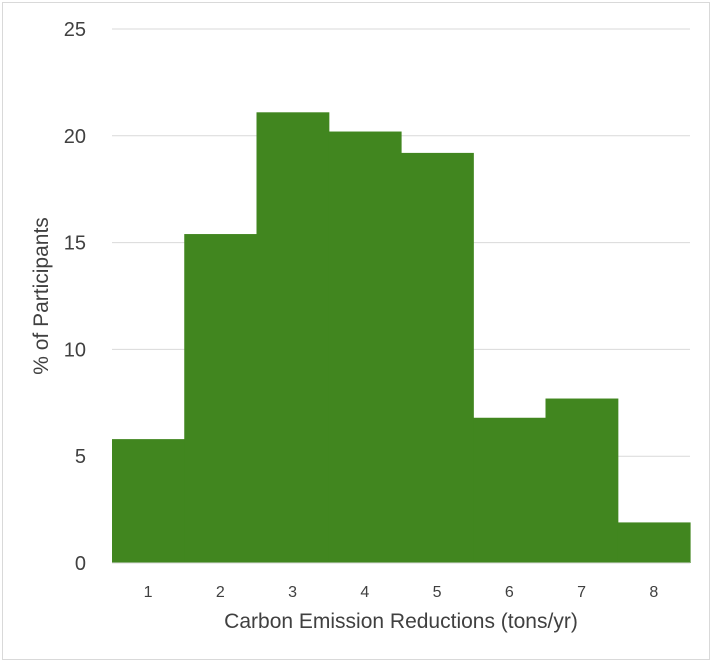 This screenshot has width=714, height=664. I want to click on y-tick-label: 0, so click(80, 564).